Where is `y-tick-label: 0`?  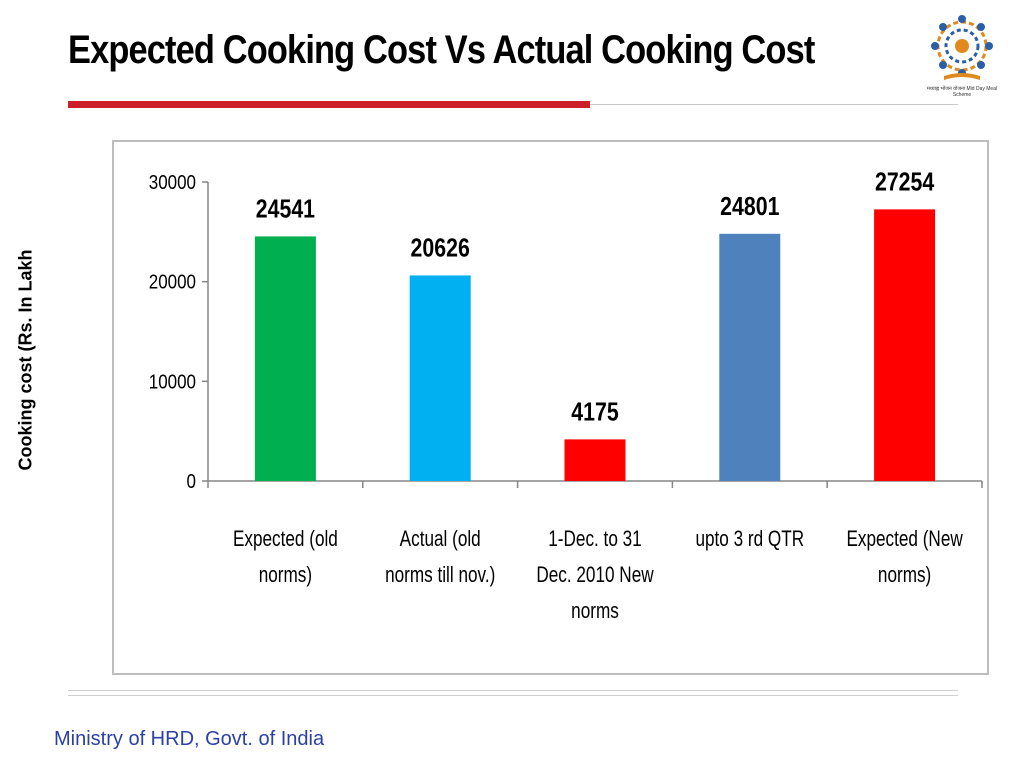 y-tick-label: 0 is located at coordinates (191, 481).